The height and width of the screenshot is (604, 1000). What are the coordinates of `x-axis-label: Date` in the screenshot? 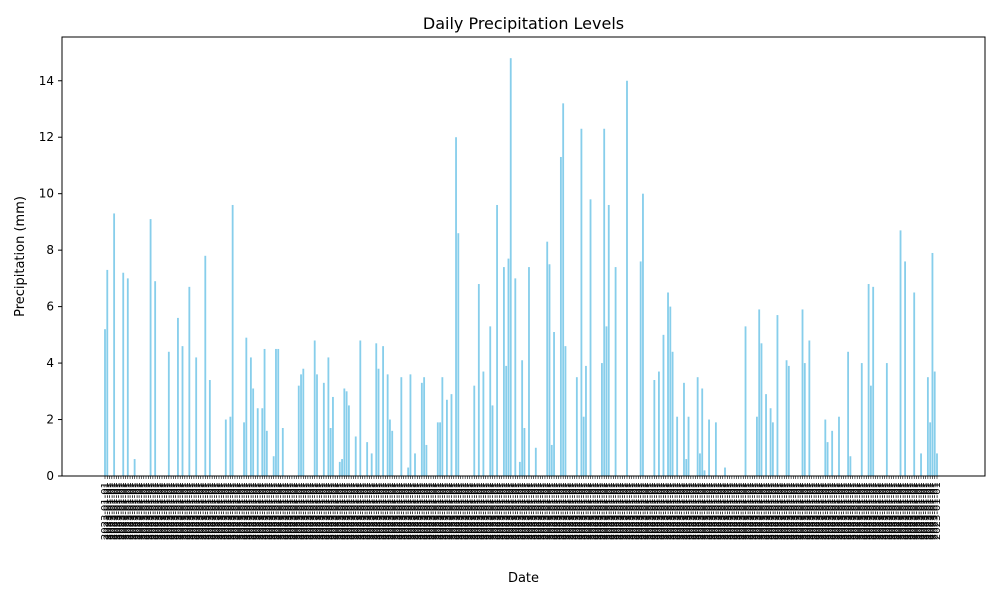 It's located at (523, 578).